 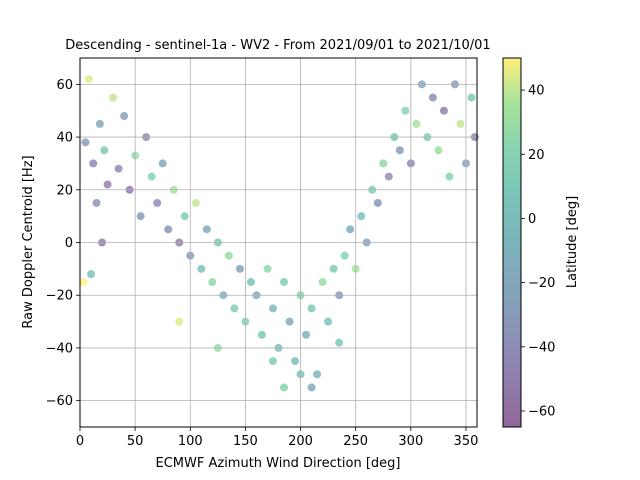 I want to click on colorbar, so click(x=512, y=242).